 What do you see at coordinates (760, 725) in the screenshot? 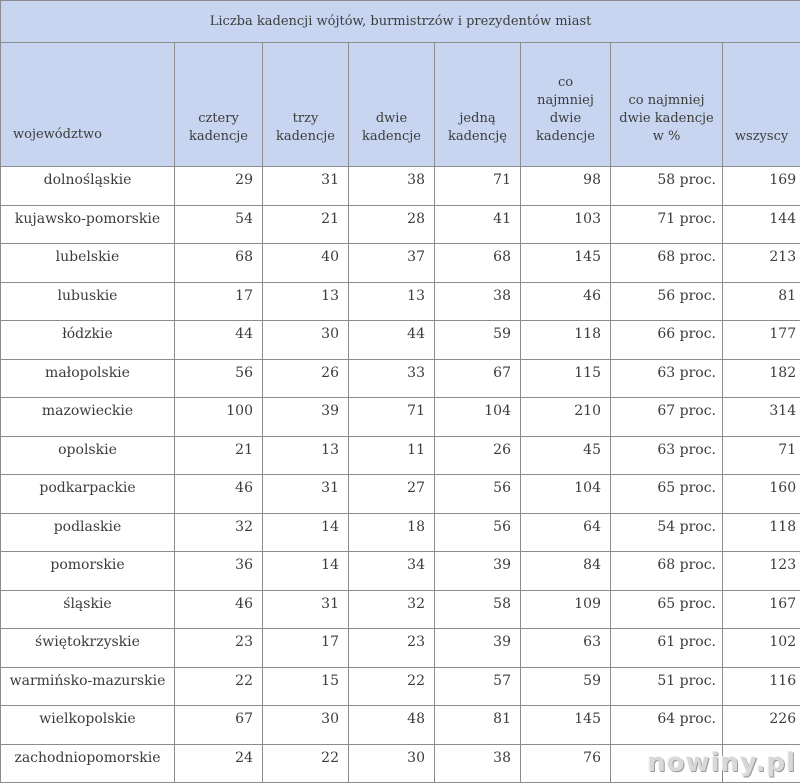
I see `value-cell: 226` at bounding box center [760, 725].